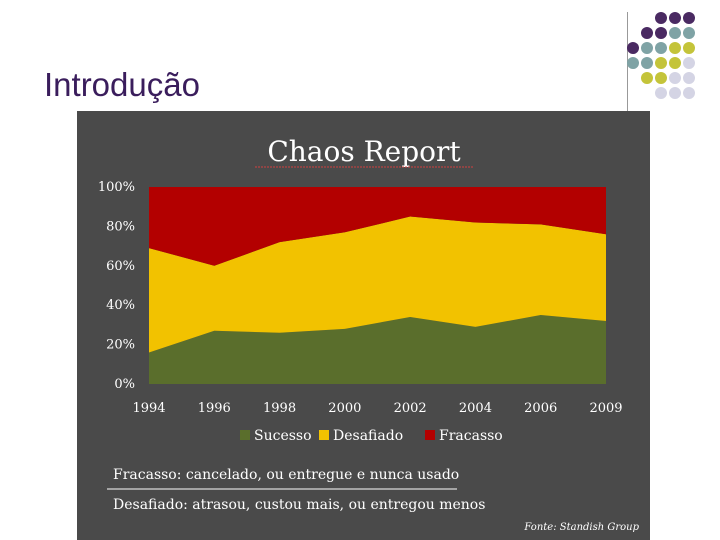 Image resolution: width=720 pixels, height=540 pixels. I want to click on y-tick-label: 0%, so click(124, 384).